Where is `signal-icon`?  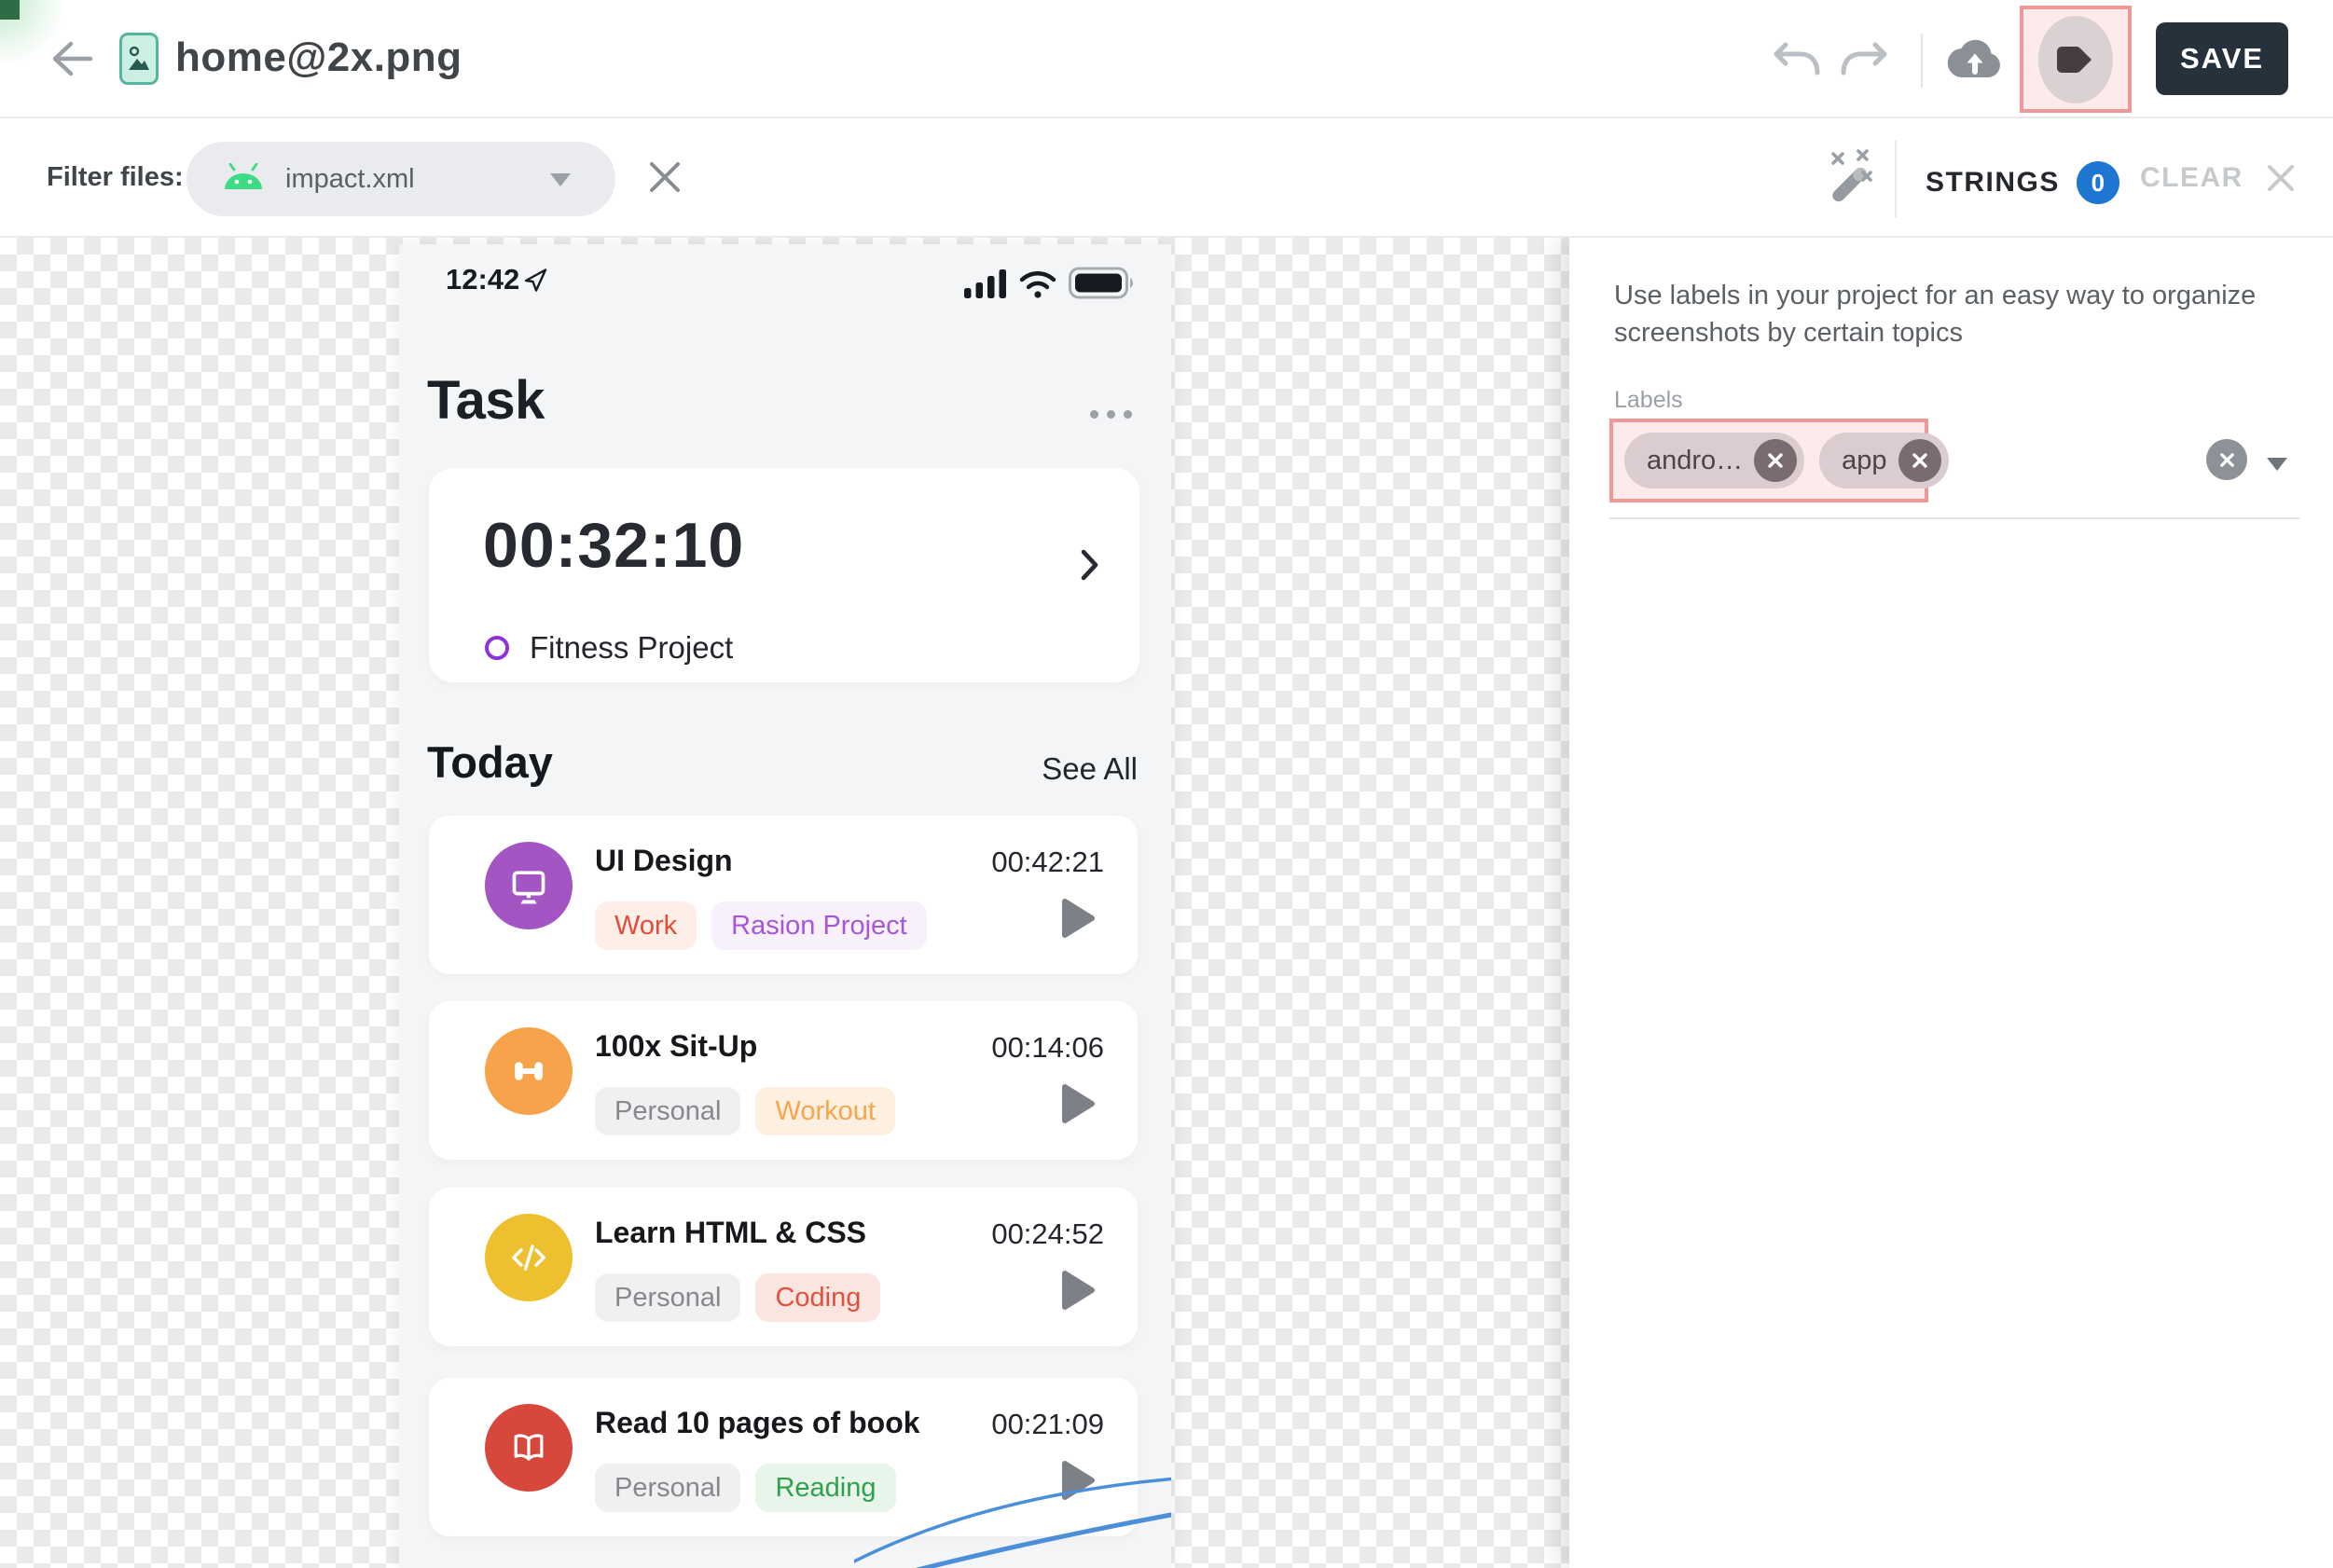 signal-icon is located at coordinates (985, 283).